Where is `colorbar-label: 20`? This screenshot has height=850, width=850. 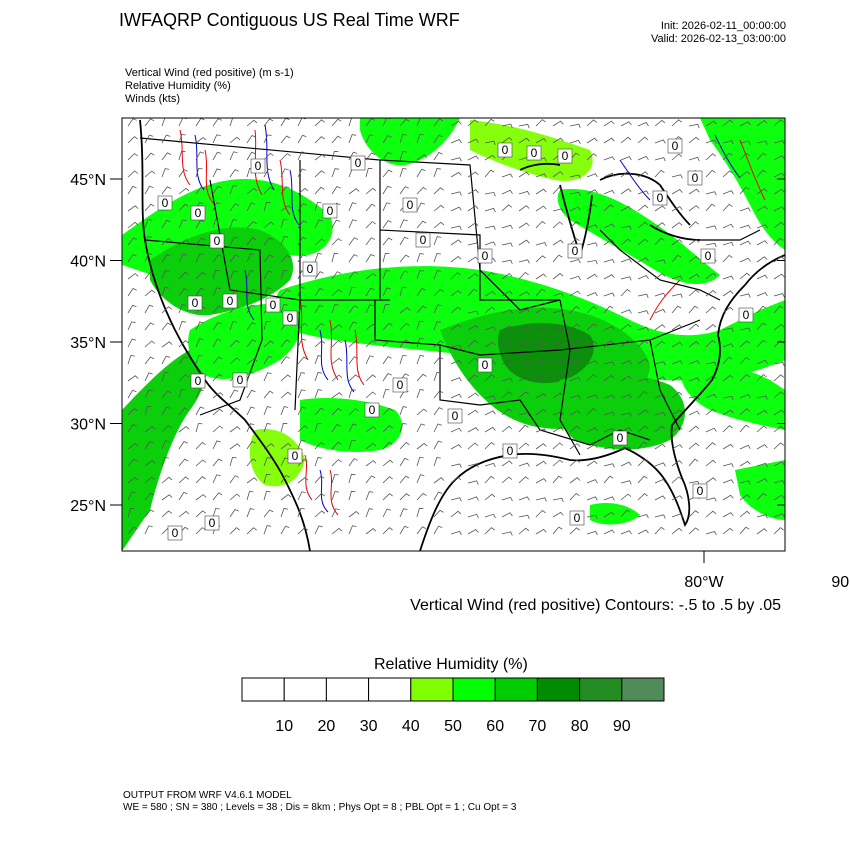 colorbar-label: 20 is located at coordinates (327, 726).